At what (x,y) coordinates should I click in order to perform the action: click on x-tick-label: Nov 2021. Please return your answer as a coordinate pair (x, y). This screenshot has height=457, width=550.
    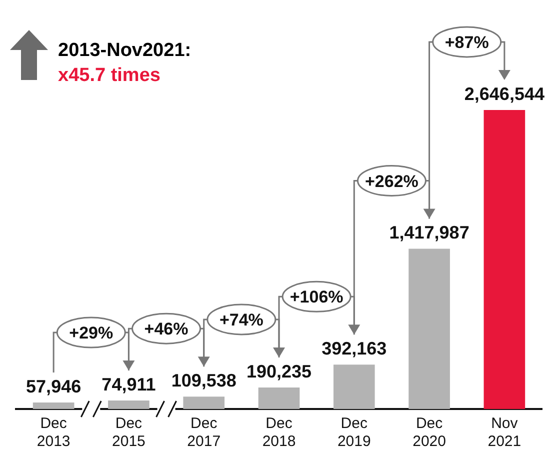
    Looking at the image, I should click on (505, 432).